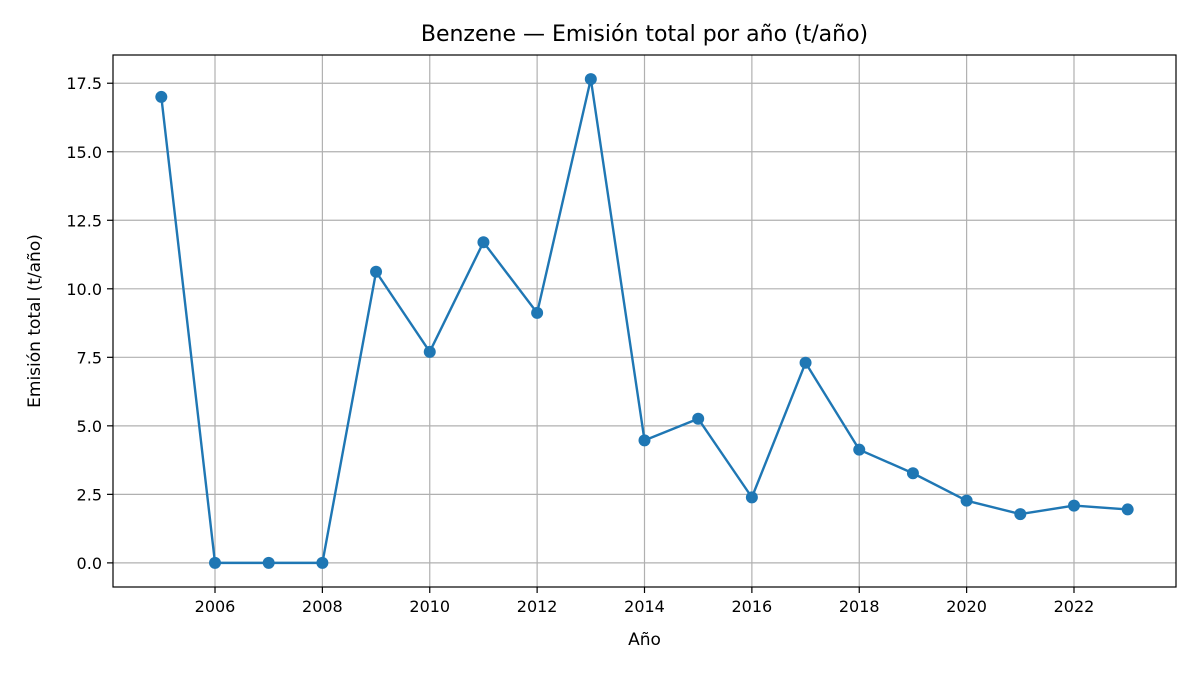  I want to click on x-tick-label: 2008, so click(322, 606).